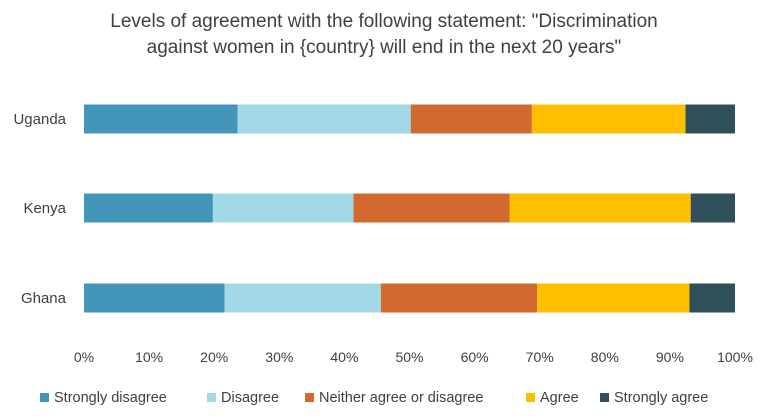  What do you see at coordinates (471, 119) in the screenshot?
I see `bar-uganda-neither-agree-or-disagree` at bounding box center [471, 119].